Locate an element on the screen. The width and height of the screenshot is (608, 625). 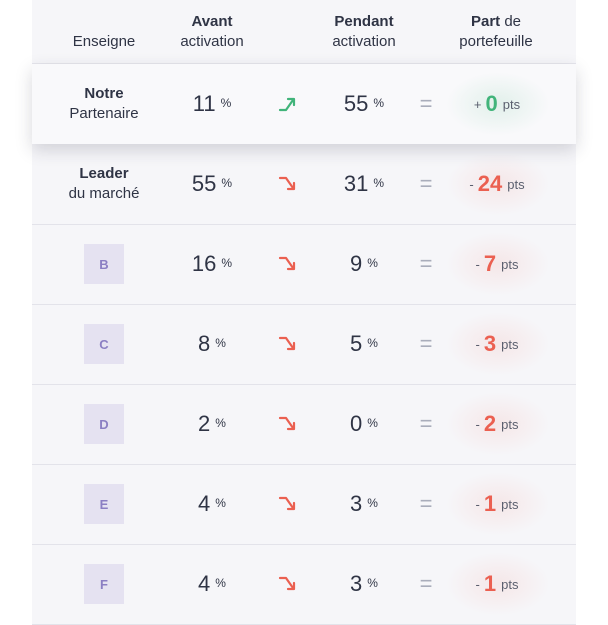
store-name-bold: Leader is located at coordinates (104, 173).